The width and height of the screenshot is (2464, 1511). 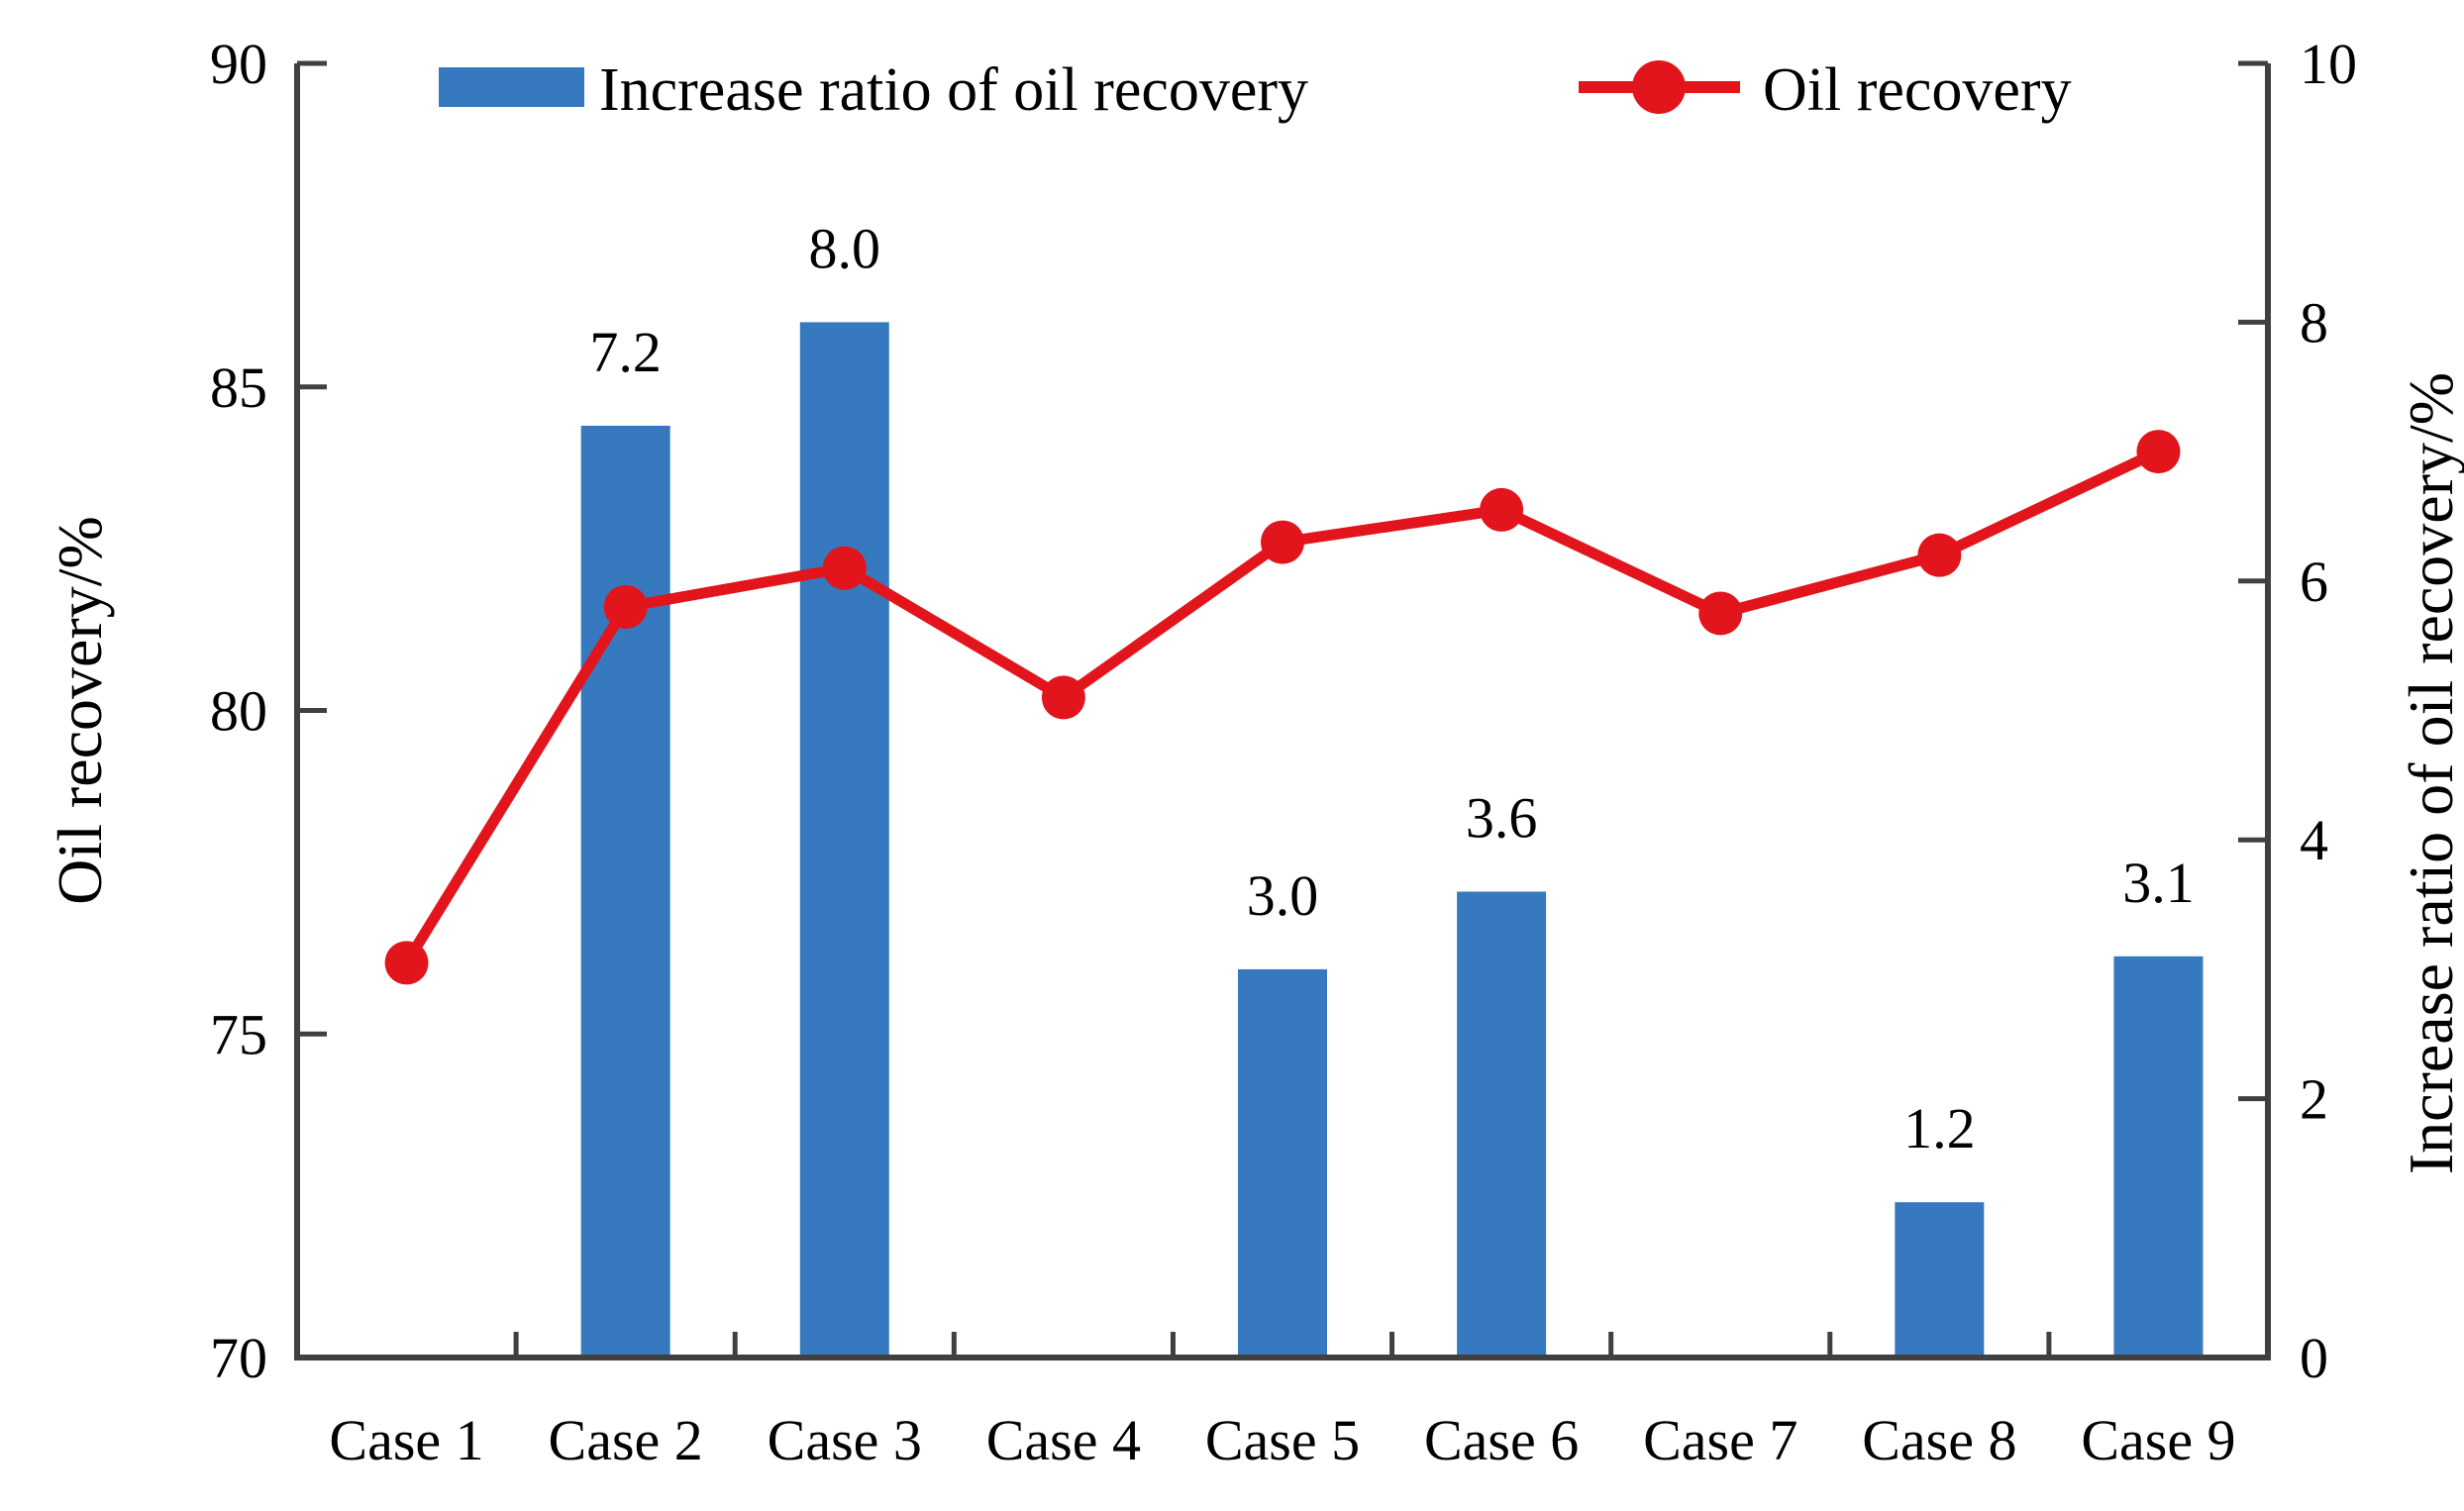 What do you see at coordinates (1063, 1440) in the screenshot?
I see `x-axis-category-label: Case 4` at bounding box center [1063, 1440].